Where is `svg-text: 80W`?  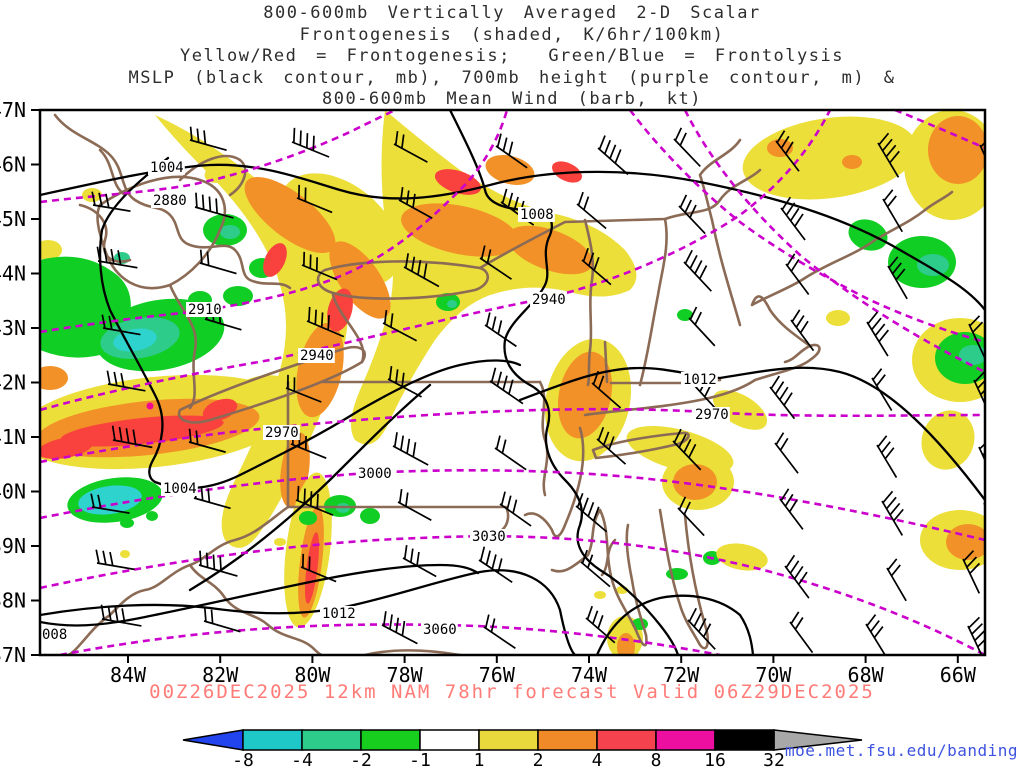
svg-text: 80W is located at coordinates (312, 675).